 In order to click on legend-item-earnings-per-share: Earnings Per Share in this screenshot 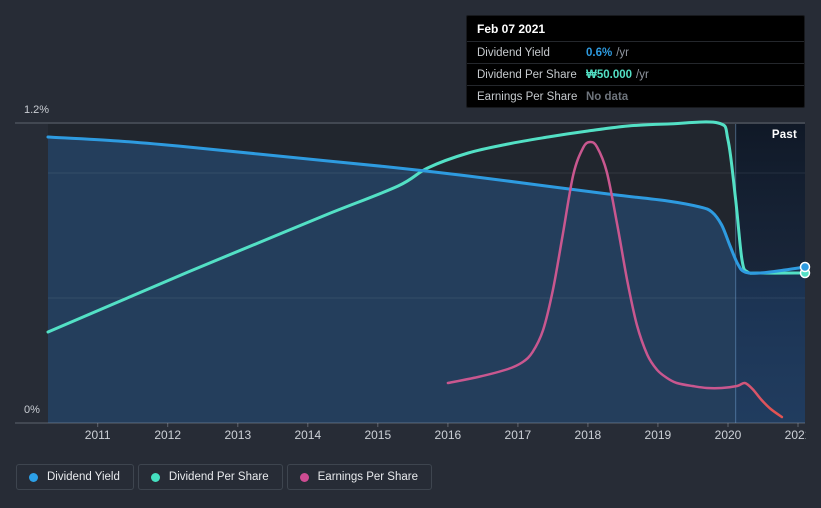, I will do `click(359, 477)`.